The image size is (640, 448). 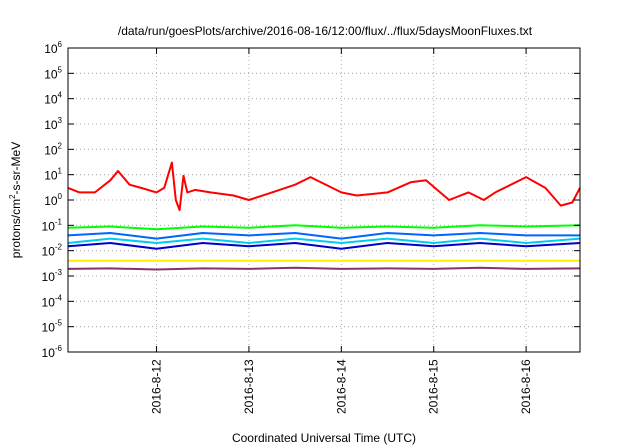 I want to click on y-tick-label: 10⁻⁴, so click(x=52, y=301).